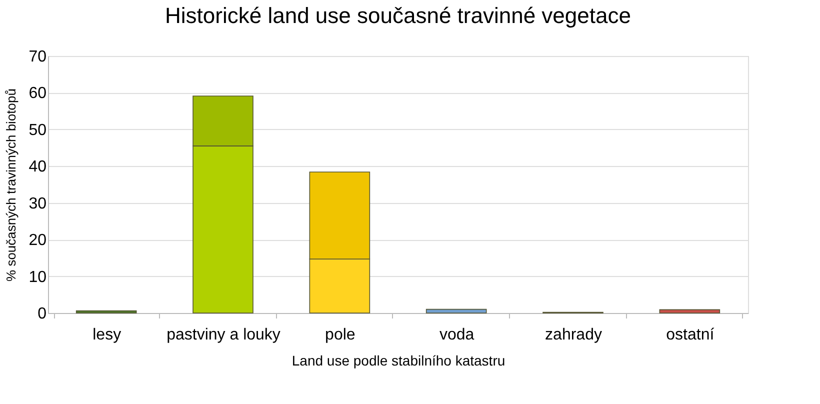 The image size is (820, 404). Describe the element at coordinates (37, 277) in the screenshot. I see `y-tick-label: 10` at that location.